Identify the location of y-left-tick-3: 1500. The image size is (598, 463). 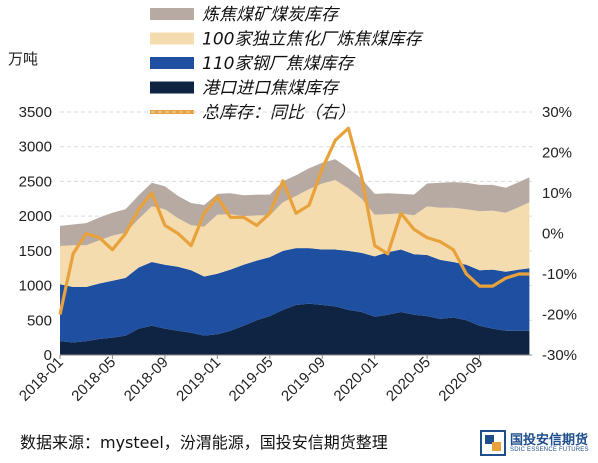
(35, 251).